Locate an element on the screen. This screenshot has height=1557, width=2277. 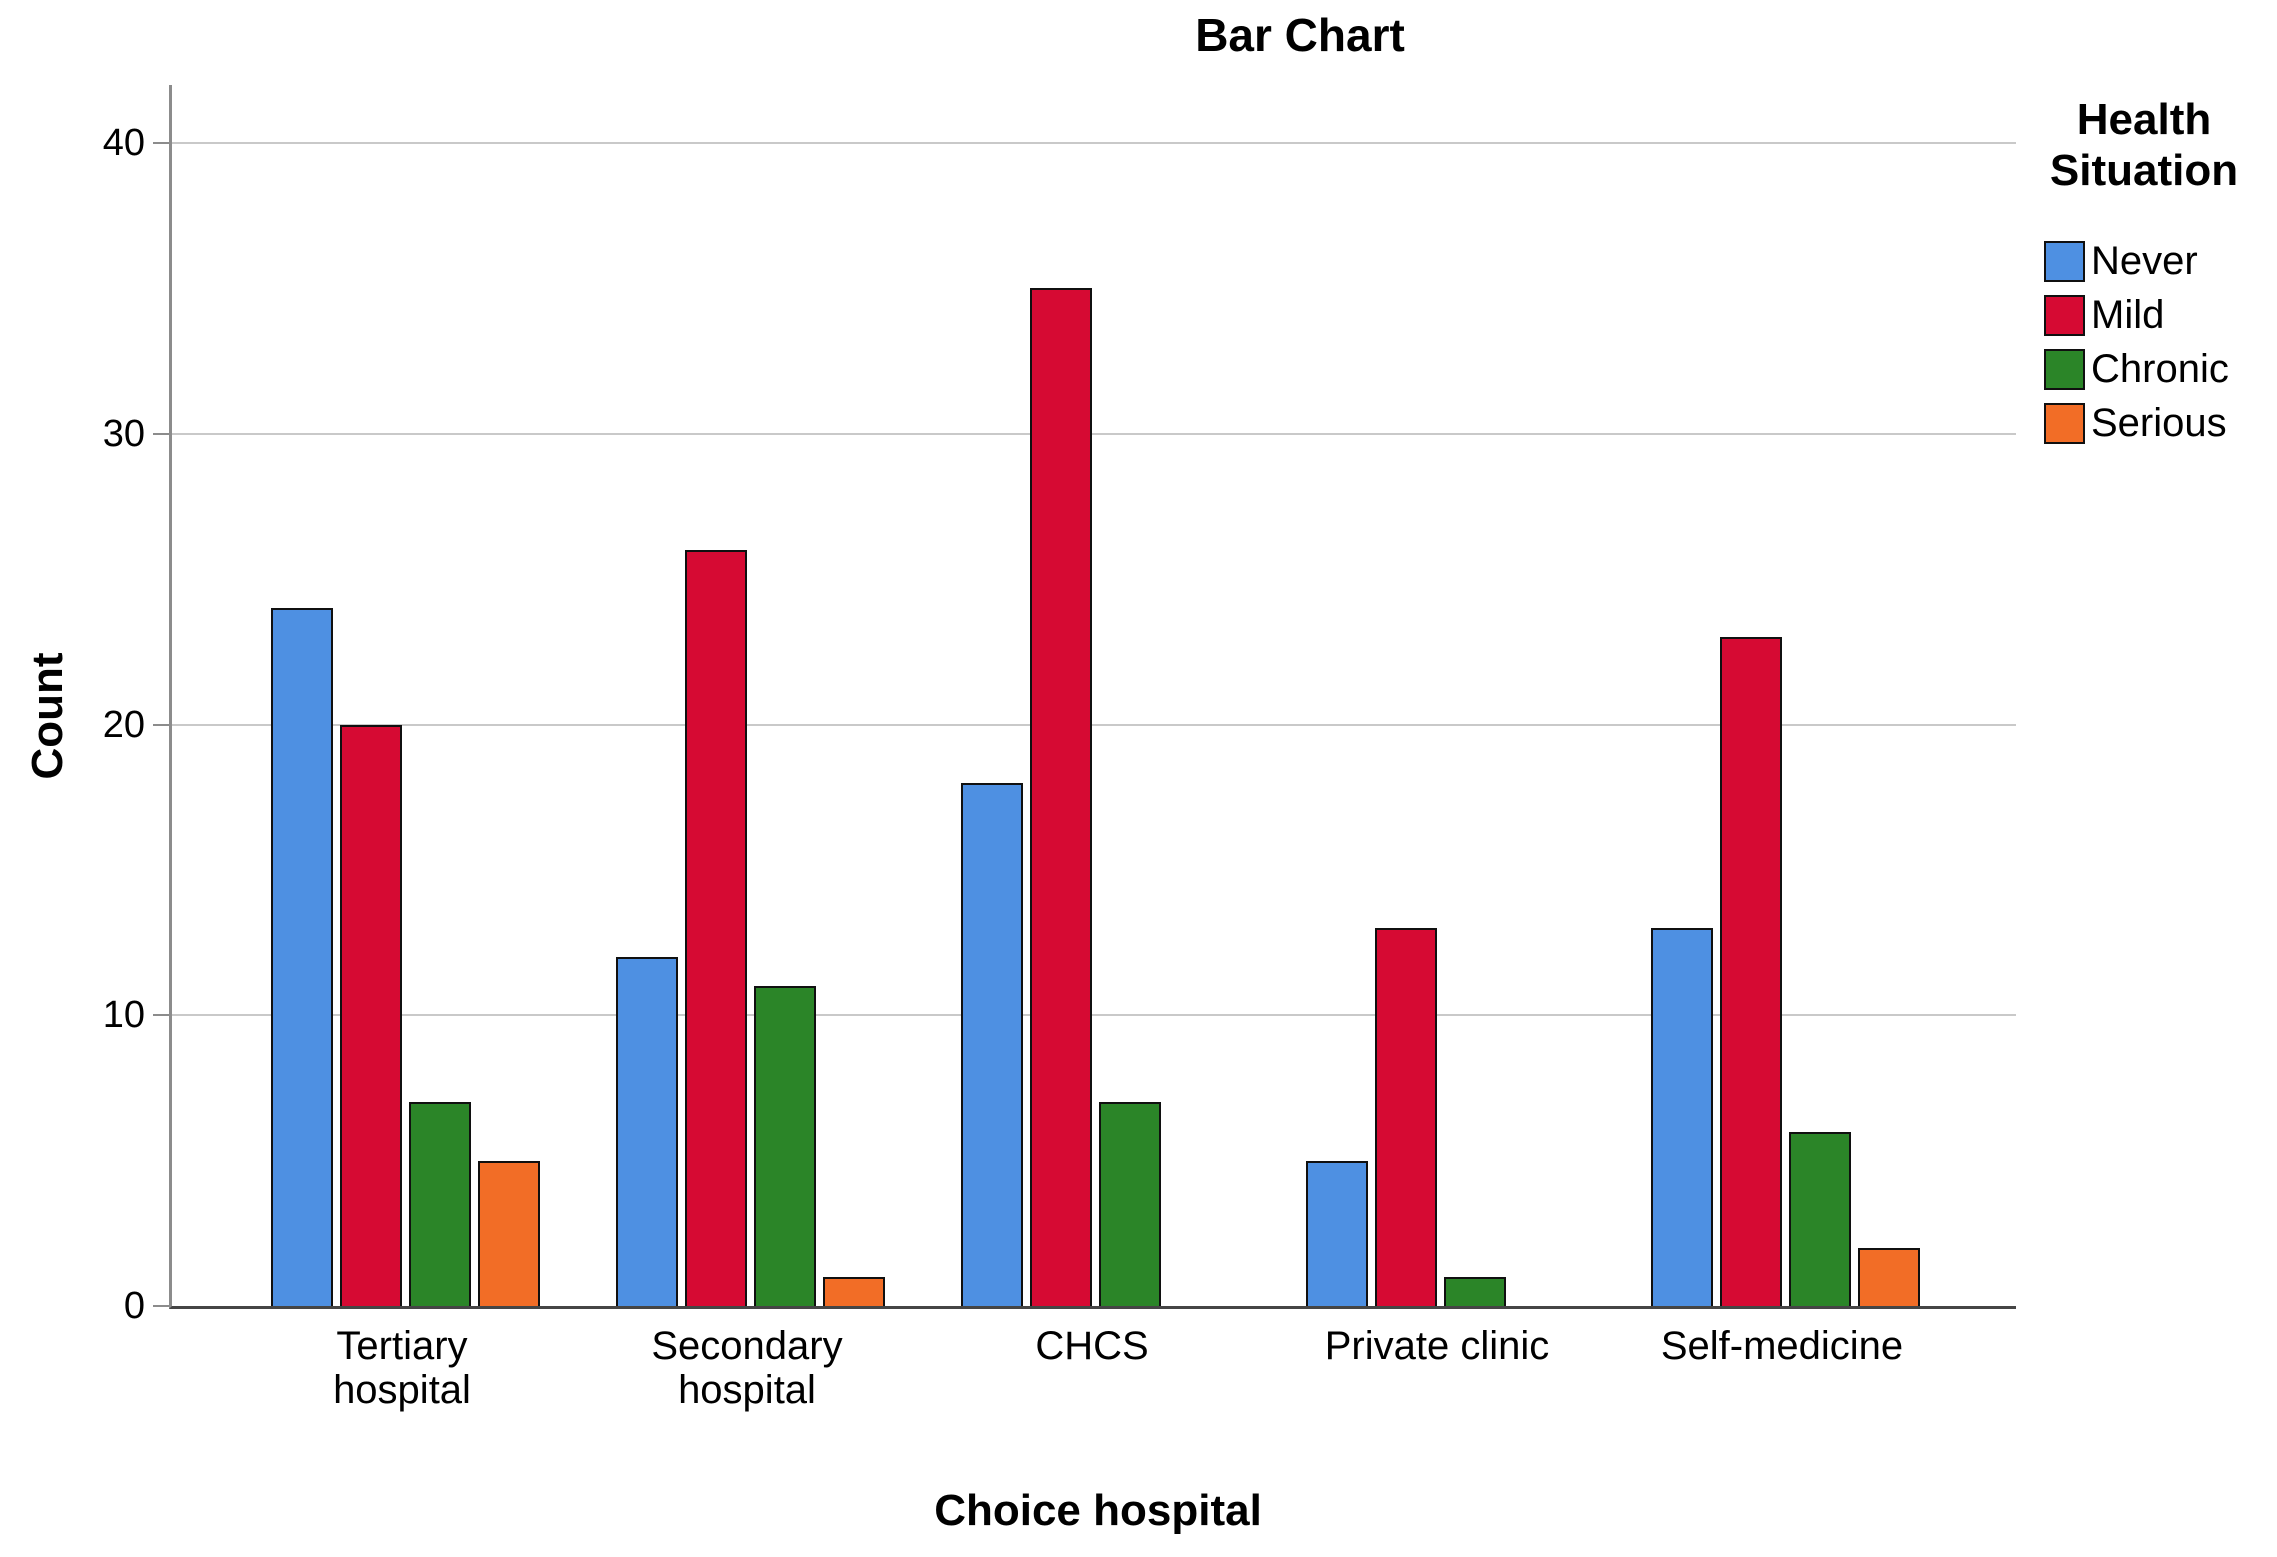
legend-item-serious: Serious is located at coordinates (2156, 423).